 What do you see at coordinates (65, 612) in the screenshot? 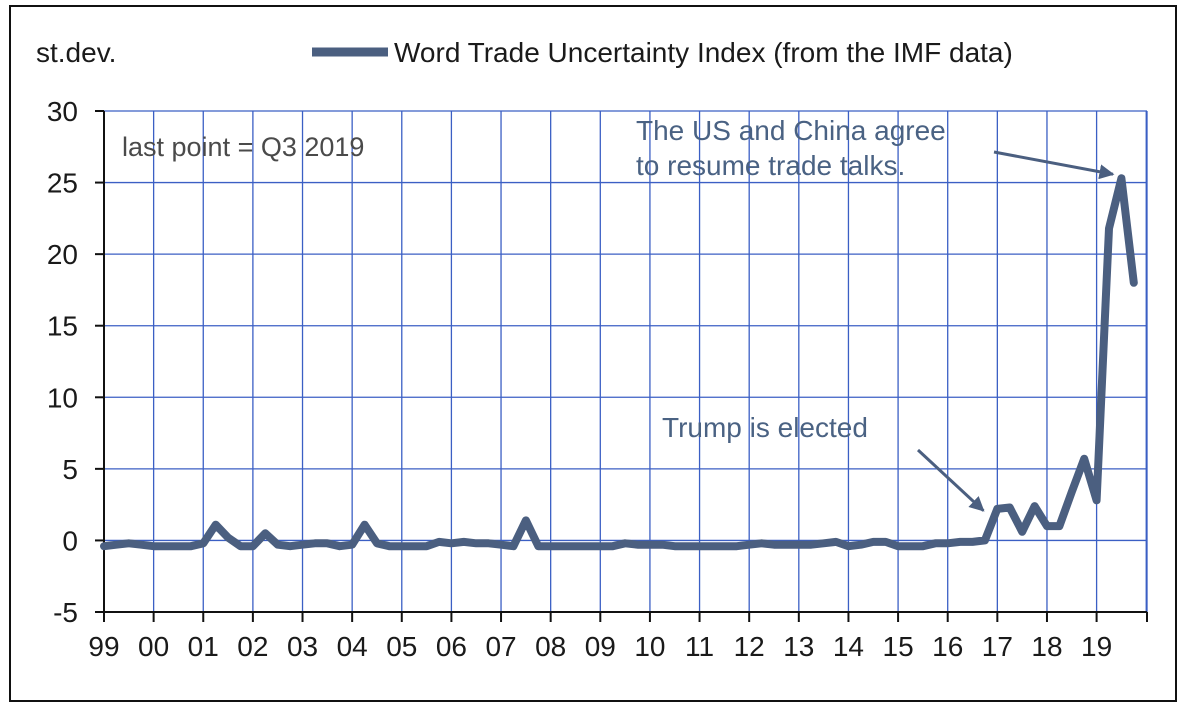
I see `y-tick-label: -5` at bounding box center [65, 612].